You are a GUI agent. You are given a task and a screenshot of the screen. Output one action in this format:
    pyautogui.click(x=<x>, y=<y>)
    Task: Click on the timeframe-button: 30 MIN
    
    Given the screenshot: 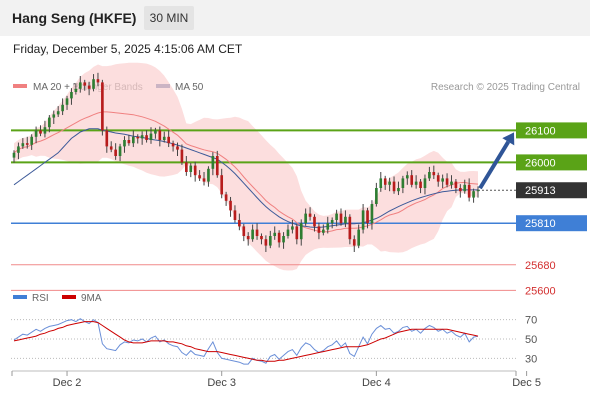 What is the action you would take?
    pyautogui.click(x=169, y=18)
    